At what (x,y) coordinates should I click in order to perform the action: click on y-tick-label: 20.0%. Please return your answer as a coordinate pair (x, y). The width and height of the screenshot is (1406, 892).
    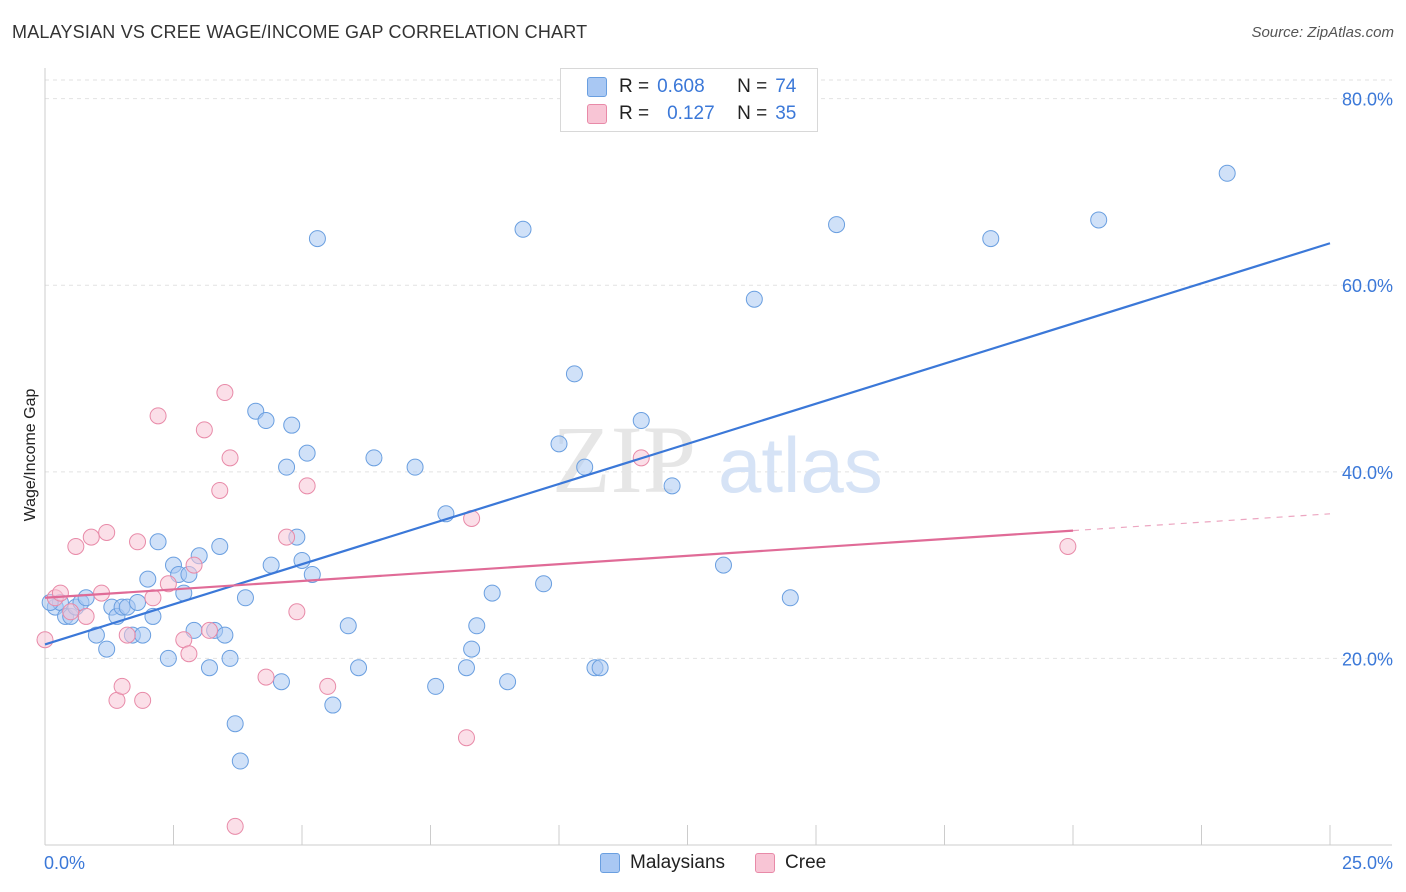
    Looking at the image, I should click on (1367, 659).